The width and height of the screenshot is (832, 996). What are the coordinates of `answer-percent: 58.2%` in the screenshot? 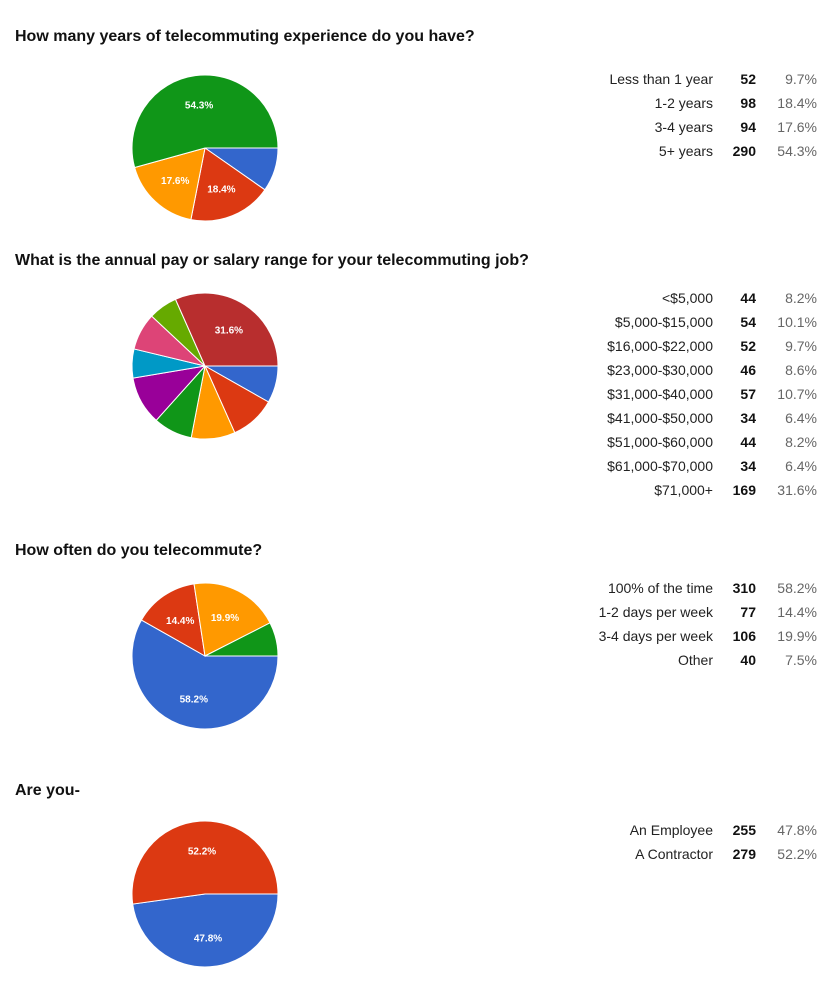 It's located at (797, 588).